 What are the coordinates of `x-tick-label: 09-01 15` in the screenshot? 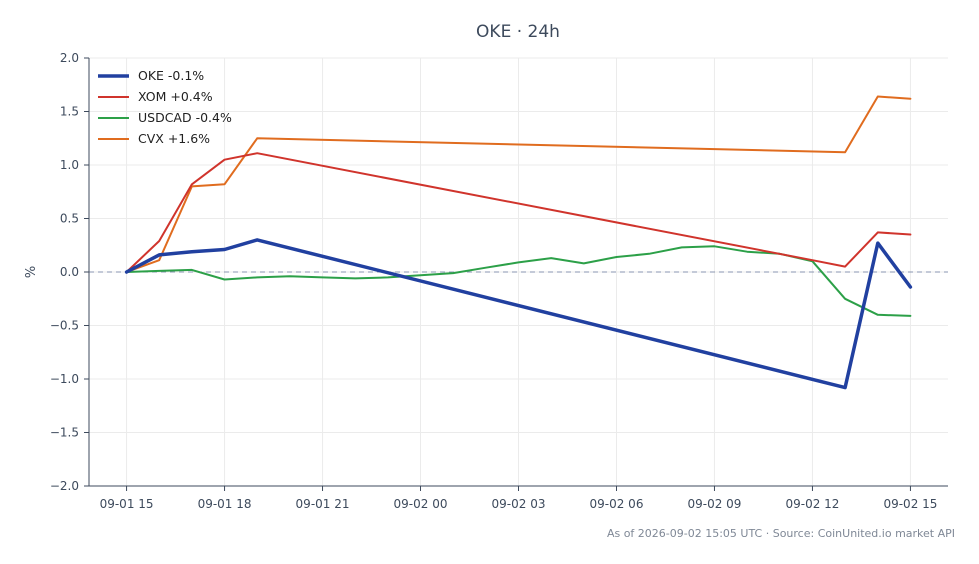 It's located at (127, 504).